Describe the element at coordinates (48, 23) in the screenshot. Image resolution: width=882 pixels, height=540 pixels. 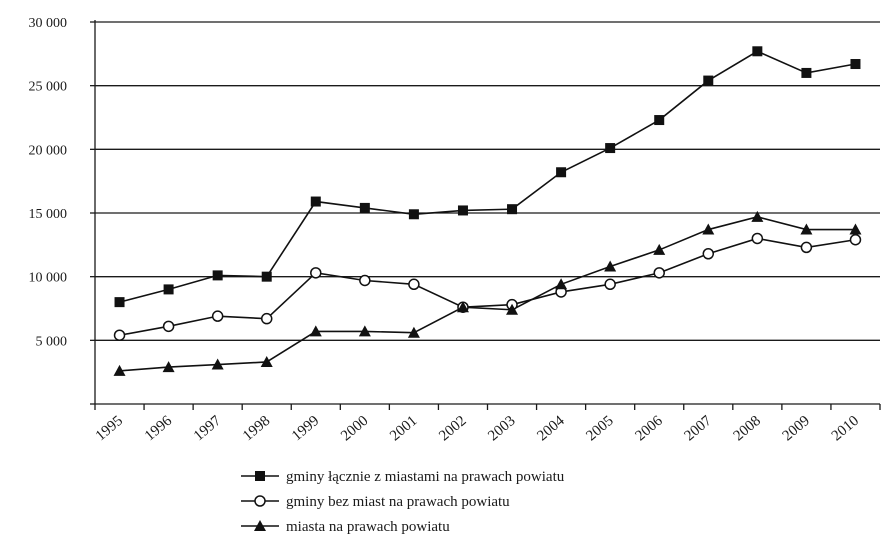
I see `y-tick-label: 30 000` at that location.